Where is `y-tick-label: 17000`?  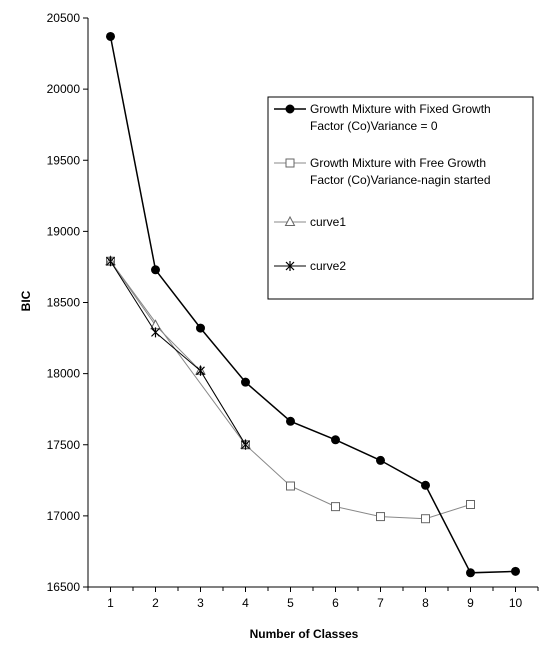 y-tick-label: 17000 is located at coordinates (64, 516).